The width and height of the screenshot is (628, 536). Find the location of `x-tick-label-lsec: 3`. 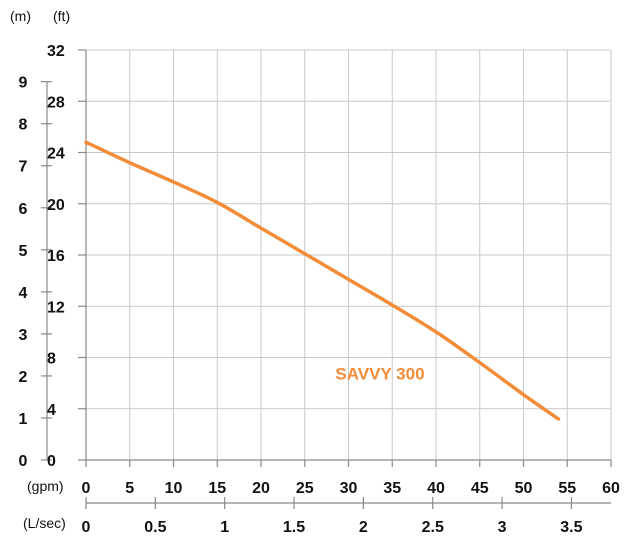

x-tick-label-lsec: 3 is located at coordinates (502, 527).